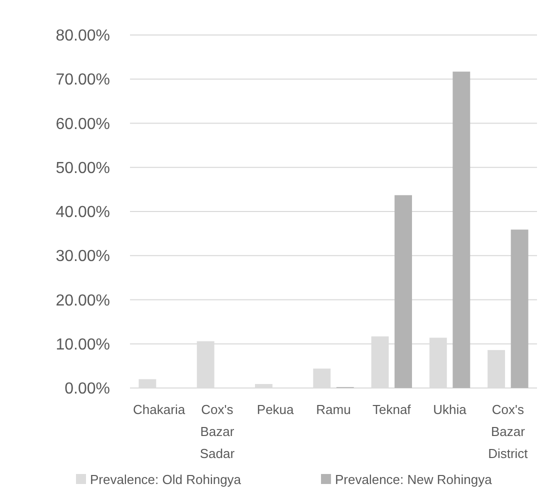 Image resolution: width=555 pixels, height=504 pixels. What do you see at coordinates (450, 409) in the screenshot?
I see `x-tick-label: Ukhia` at bounding box center [450, 409].